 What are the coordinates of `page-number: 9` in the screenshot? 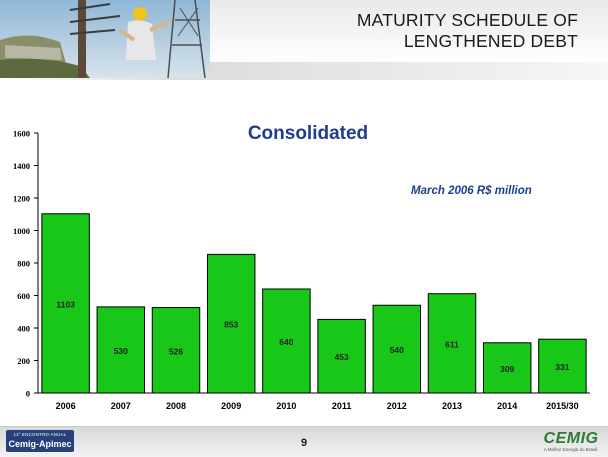 It's located at (304, 443).